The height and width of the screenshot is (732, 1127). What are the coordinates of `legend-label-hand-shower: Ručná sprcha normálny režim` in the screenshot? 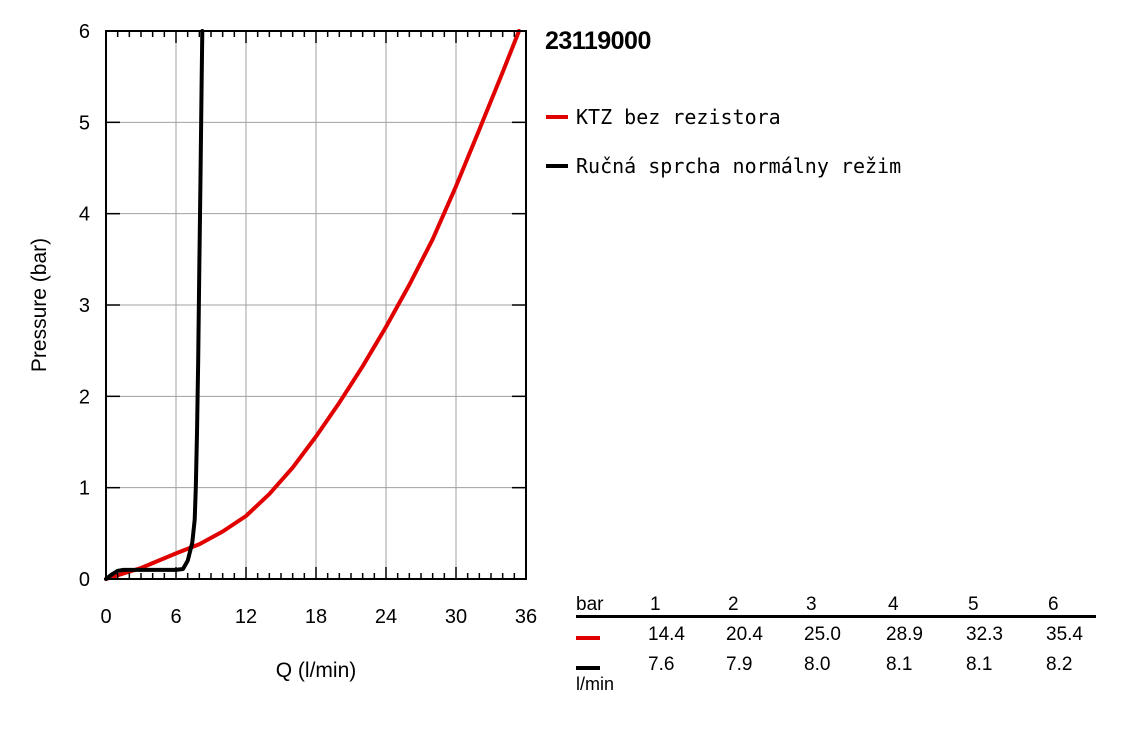 It's located at (739, 165).